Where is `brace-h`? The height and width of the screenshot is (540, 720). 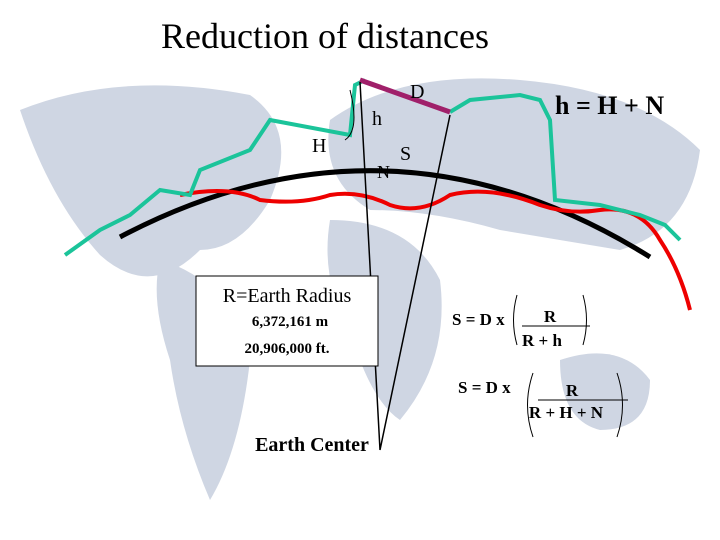 brace-h is located at coordinates (349, 115).